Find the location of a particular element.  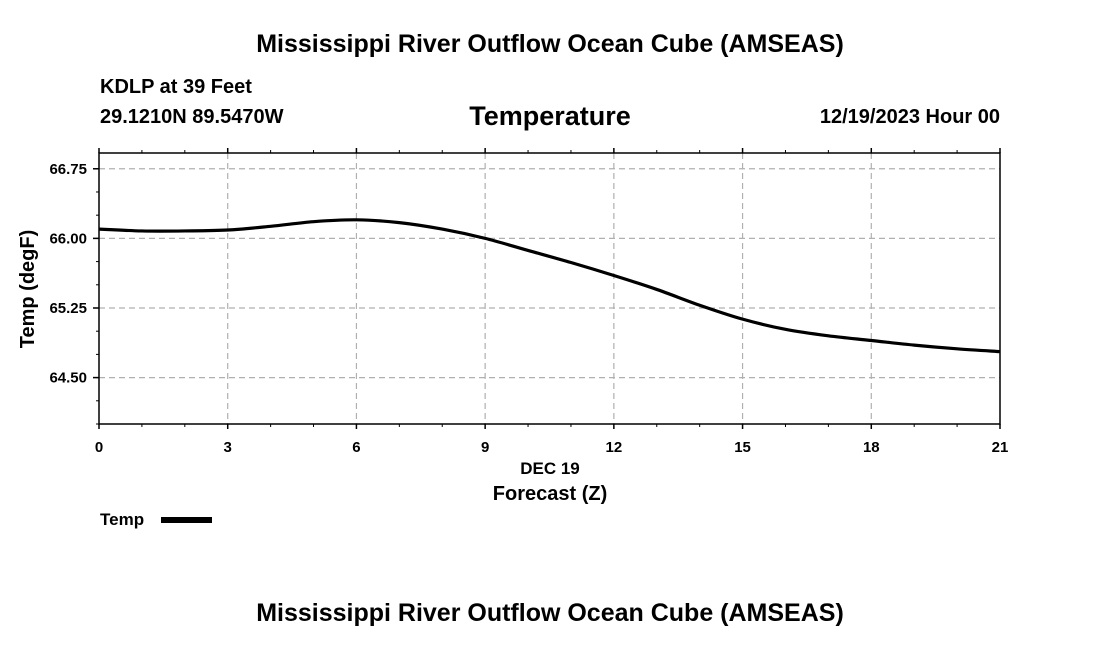

x-tick-label: 3 is located at coordinates (228, 447).